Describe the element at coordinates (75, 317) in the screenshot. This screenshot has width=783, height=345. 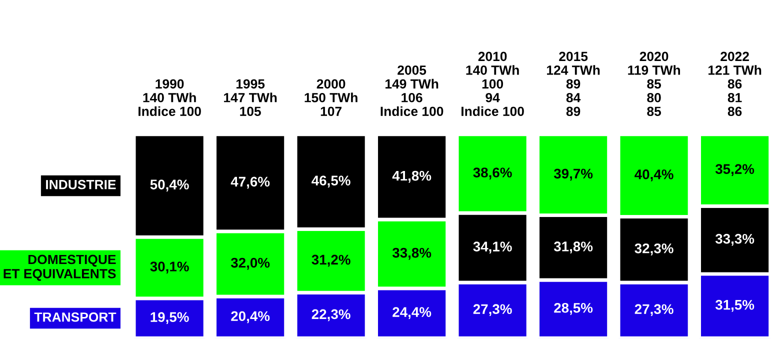
I see `series-label: TRANSPORT` at that location.